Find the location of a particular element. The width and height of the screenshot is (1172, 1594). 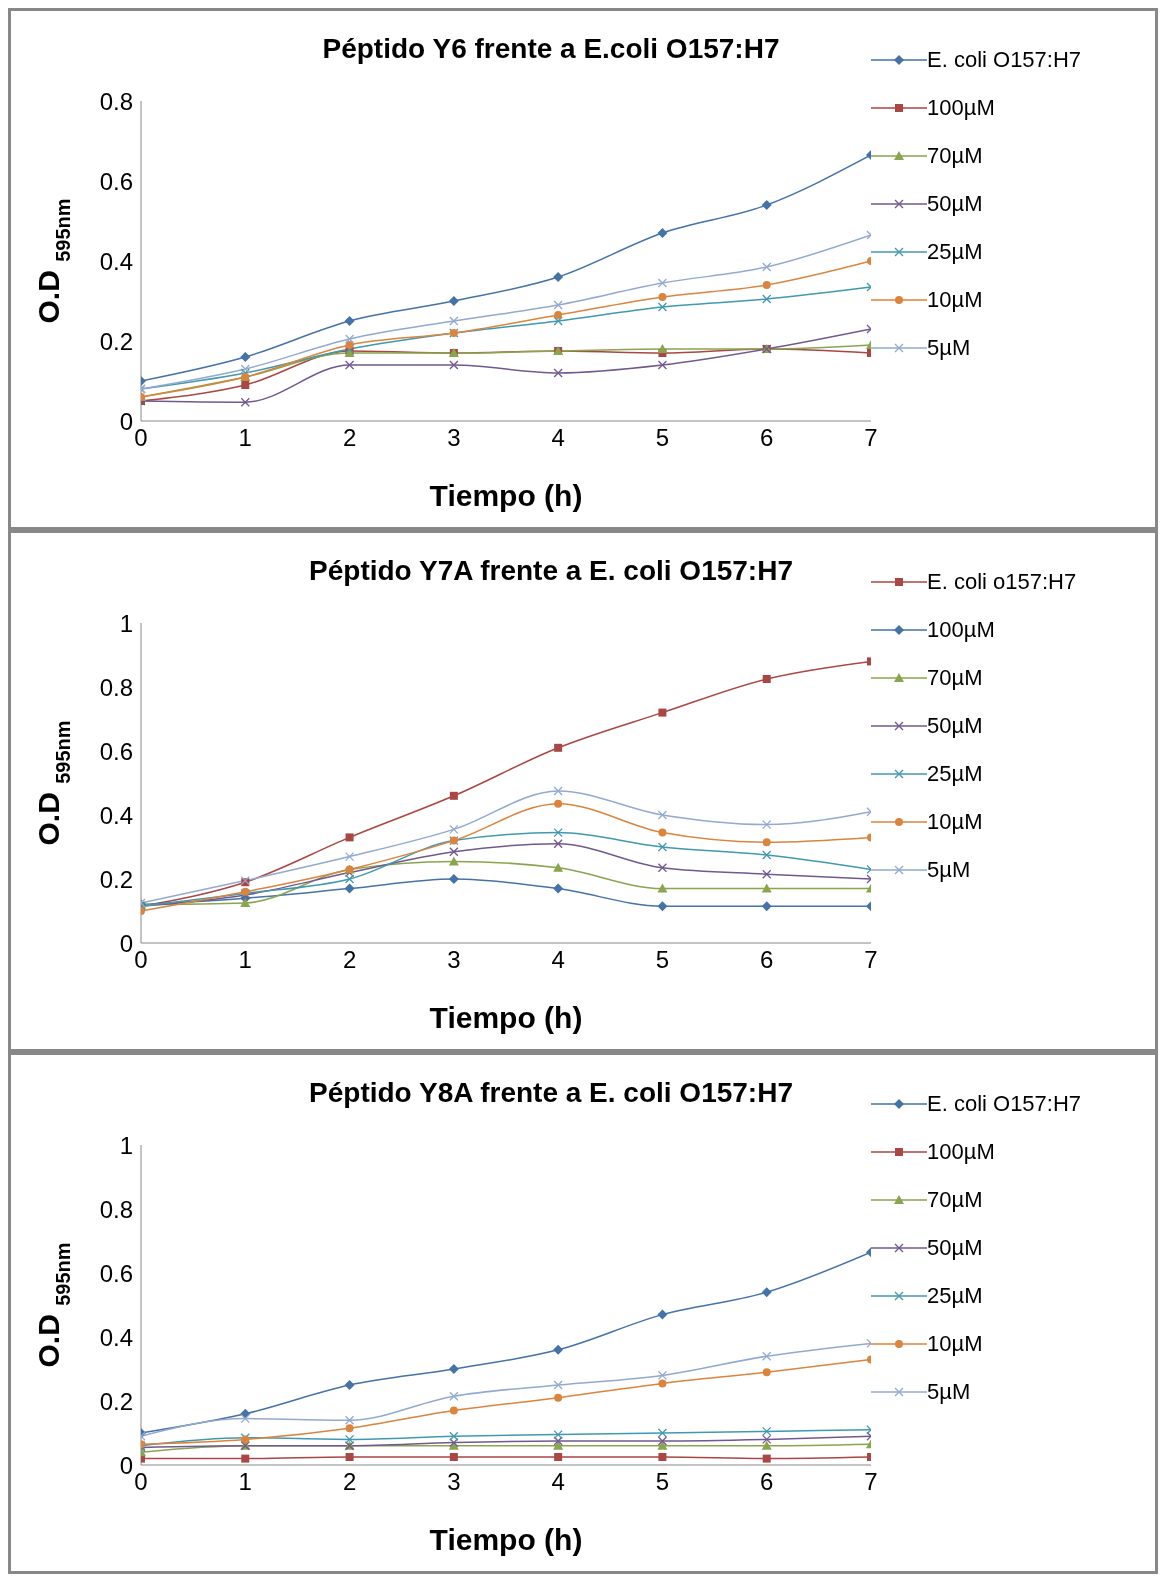

legend-label: E. coli o157:H7 is located at coordinates (1002, 582).